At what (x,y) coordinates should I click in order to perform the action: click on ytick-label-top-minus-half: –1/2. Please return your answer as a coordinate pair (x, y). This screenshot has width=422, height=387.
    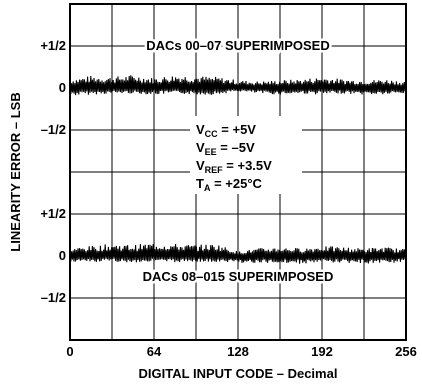
    Looking at the image, I should click on (53, 129).